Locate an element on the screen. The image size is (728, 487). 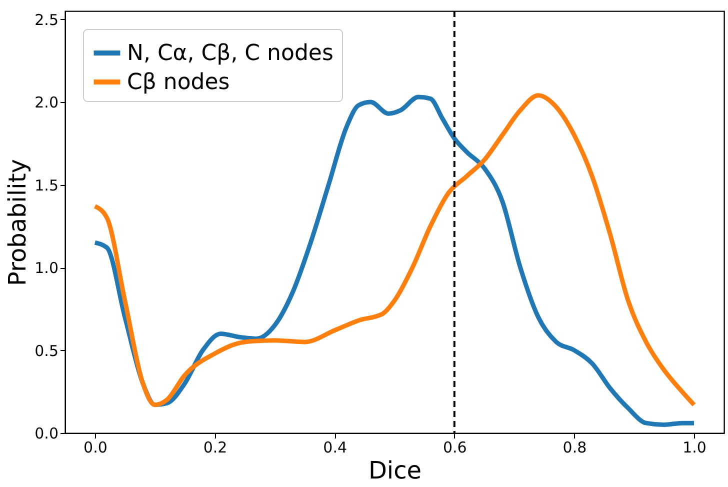
y-tick-label: 1.5 is located at coordinates (46, 185).